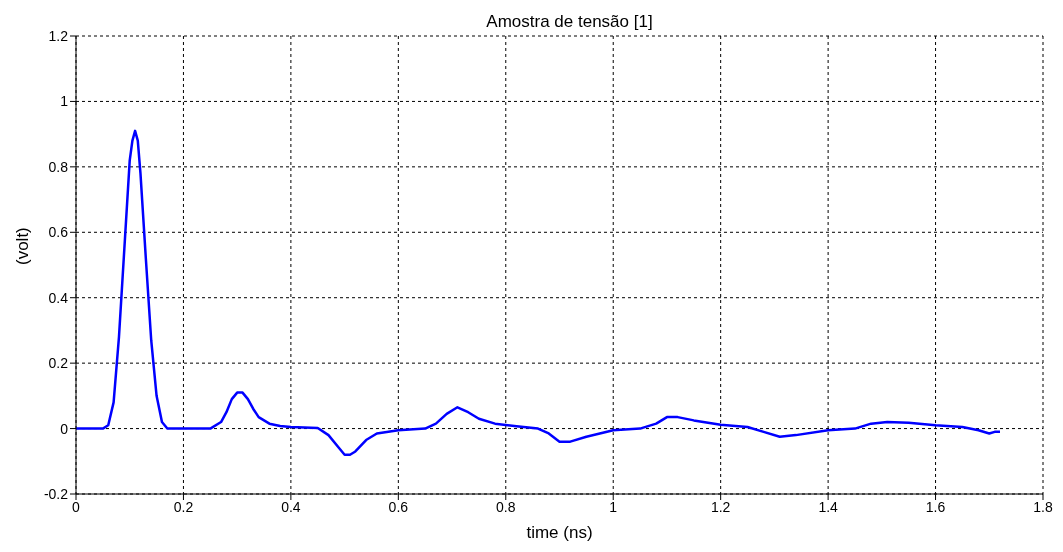  What do you see at coordinates (183, 506) in the screenshot?
I see `x-tick-label: 0.2` at bounding box center [183, 506].